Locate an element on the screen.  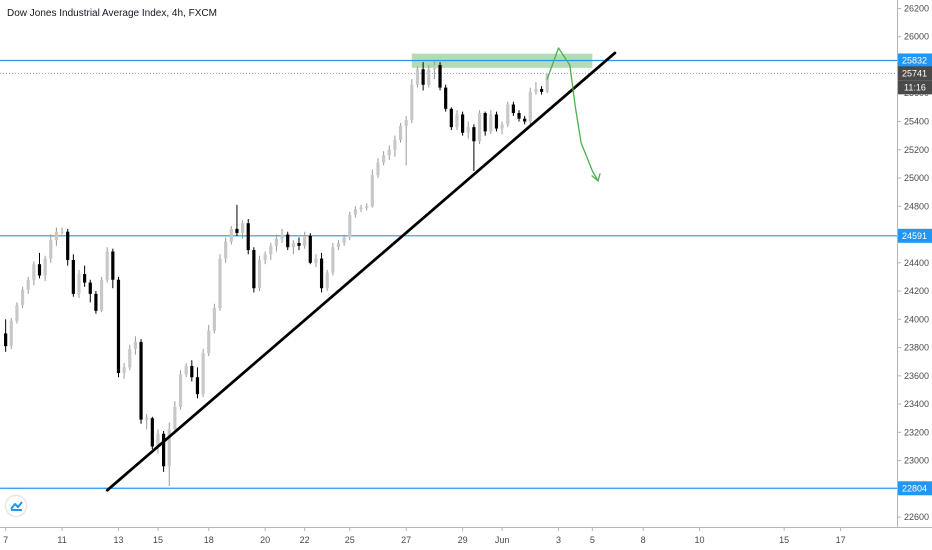
projection-arrow is located at coordinates (572, 114).